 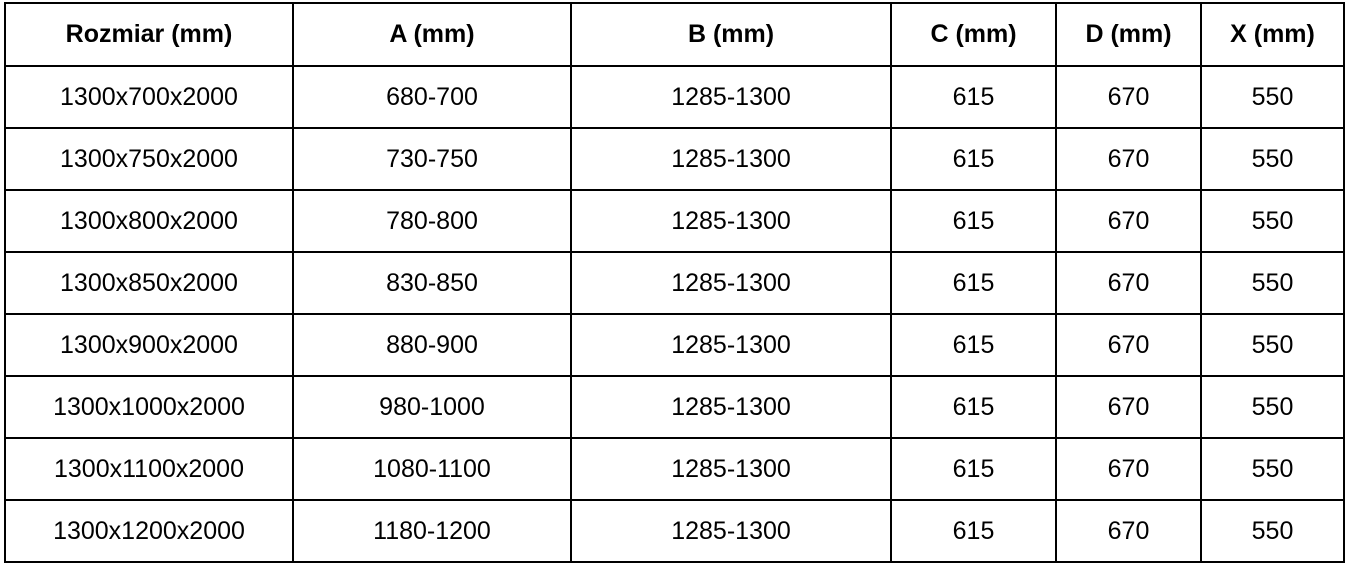 I want to click on table-row: 1300x900x2000 880-900 1285-1300 615 670 550, so click(x=674, y=345).